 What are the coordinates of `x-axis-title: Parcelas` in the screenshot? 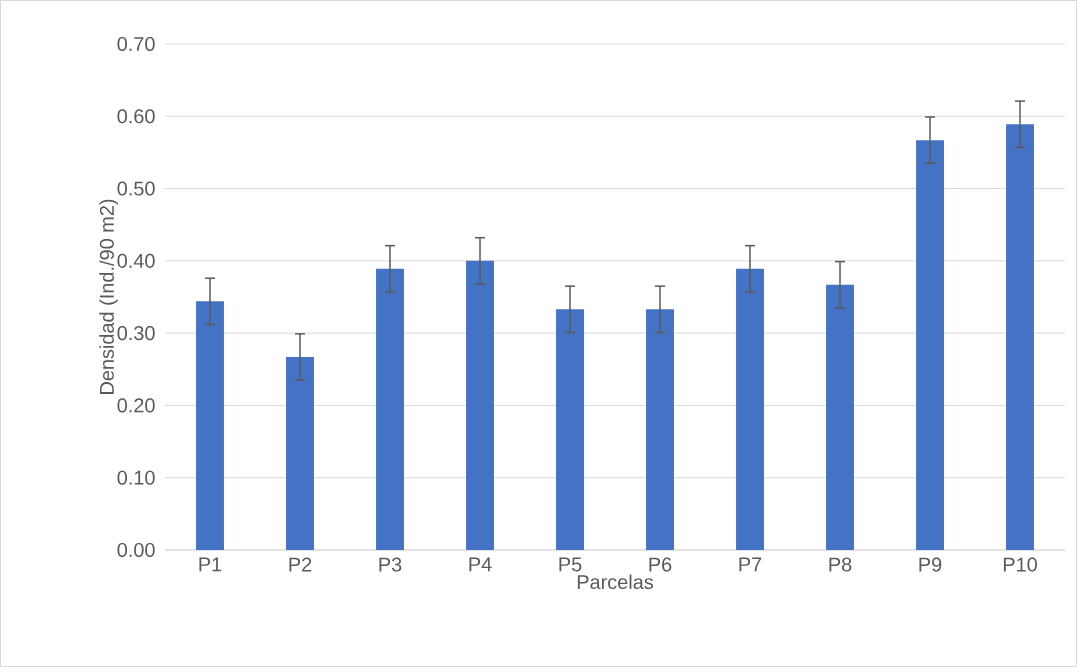 It's located at (615, 582).